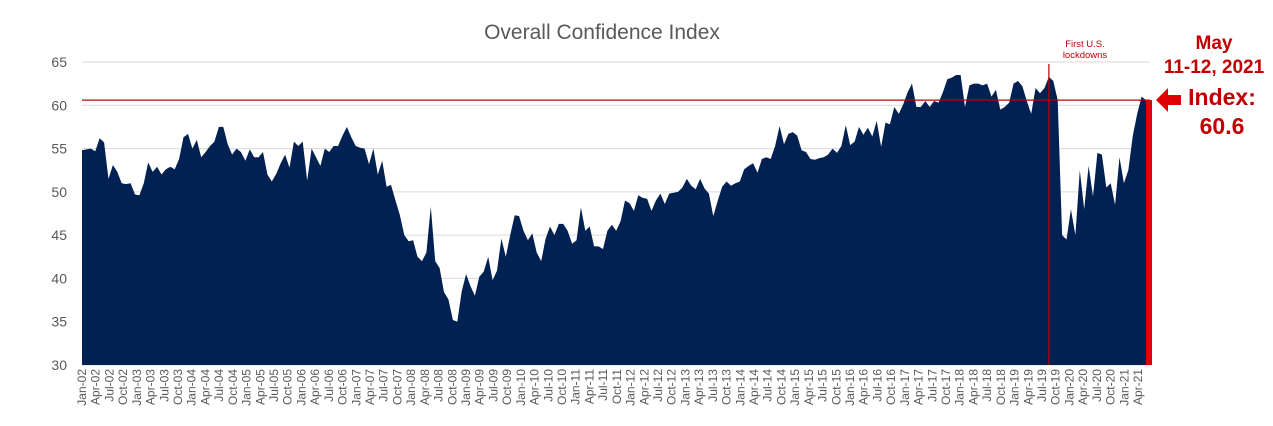 The height and width of the screenshot is (426, 1273). I want to click on arrow-icon, so click(1168, 100).